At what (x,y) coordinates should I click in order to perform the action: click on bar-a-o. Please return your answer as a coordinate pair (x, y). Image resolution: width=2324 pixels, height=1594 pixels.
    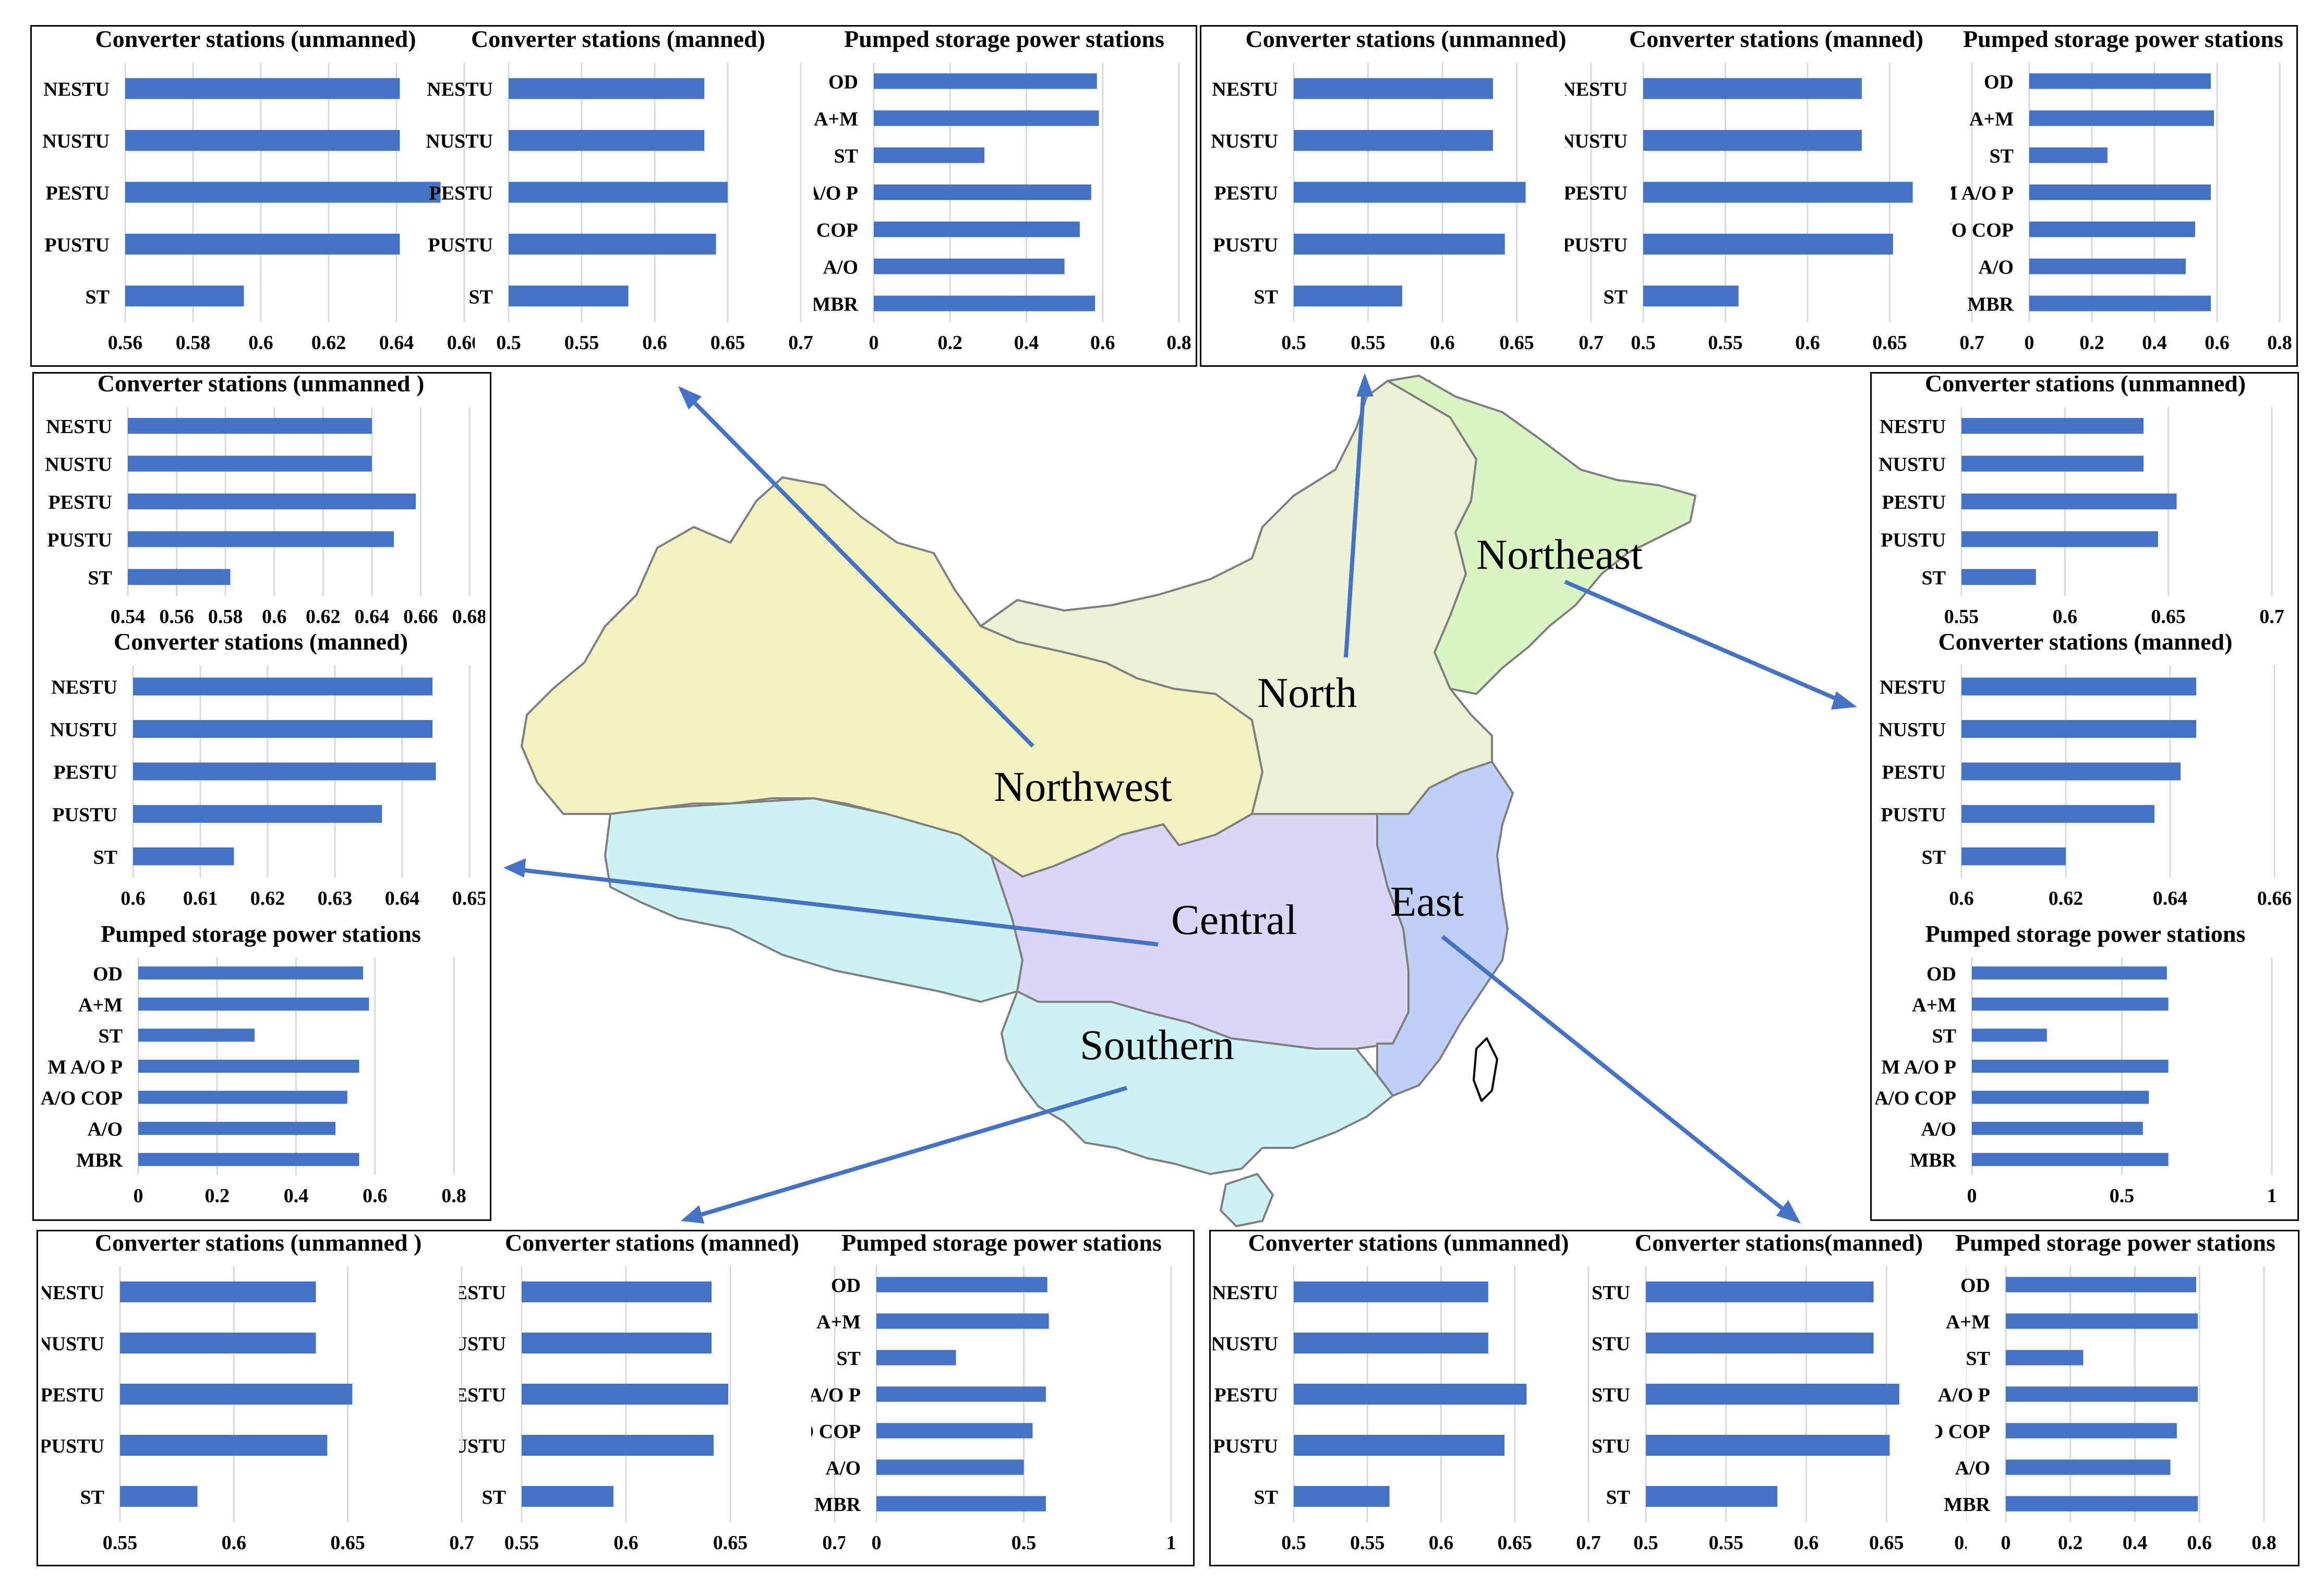
    Looking at the image, I should click on (950, 1467).